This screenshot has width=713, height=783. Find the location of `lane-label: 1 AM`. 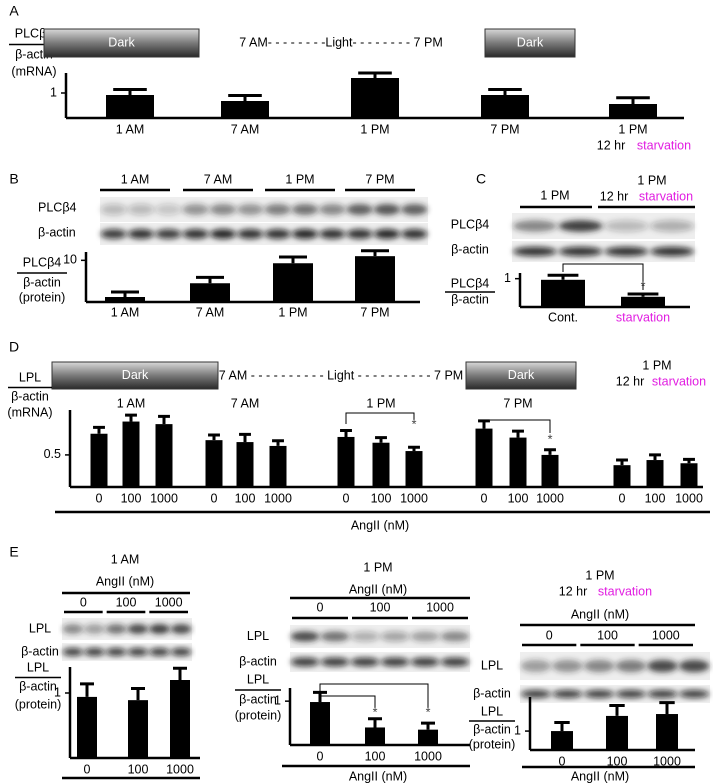

lane-label: 1 AM is located at coordinates (135, 179).